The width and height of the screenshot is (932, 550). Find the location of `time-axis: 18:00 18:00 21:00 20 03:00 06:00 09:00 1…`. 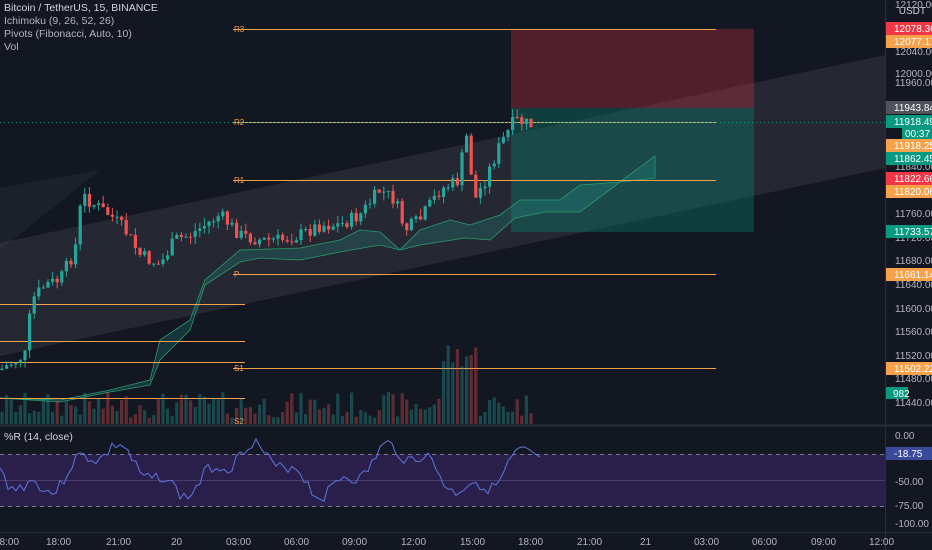

time-axis: 18:00 18:00 21:00 20 03:00 06:00 09:00 1… is located at coordinates (447, 542).